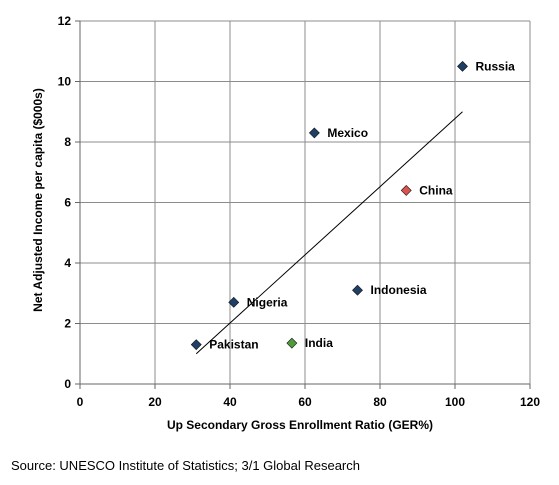 This screenshot has width=559, height=485. I want to click on y-tick-label: 0, so click(67, 384).